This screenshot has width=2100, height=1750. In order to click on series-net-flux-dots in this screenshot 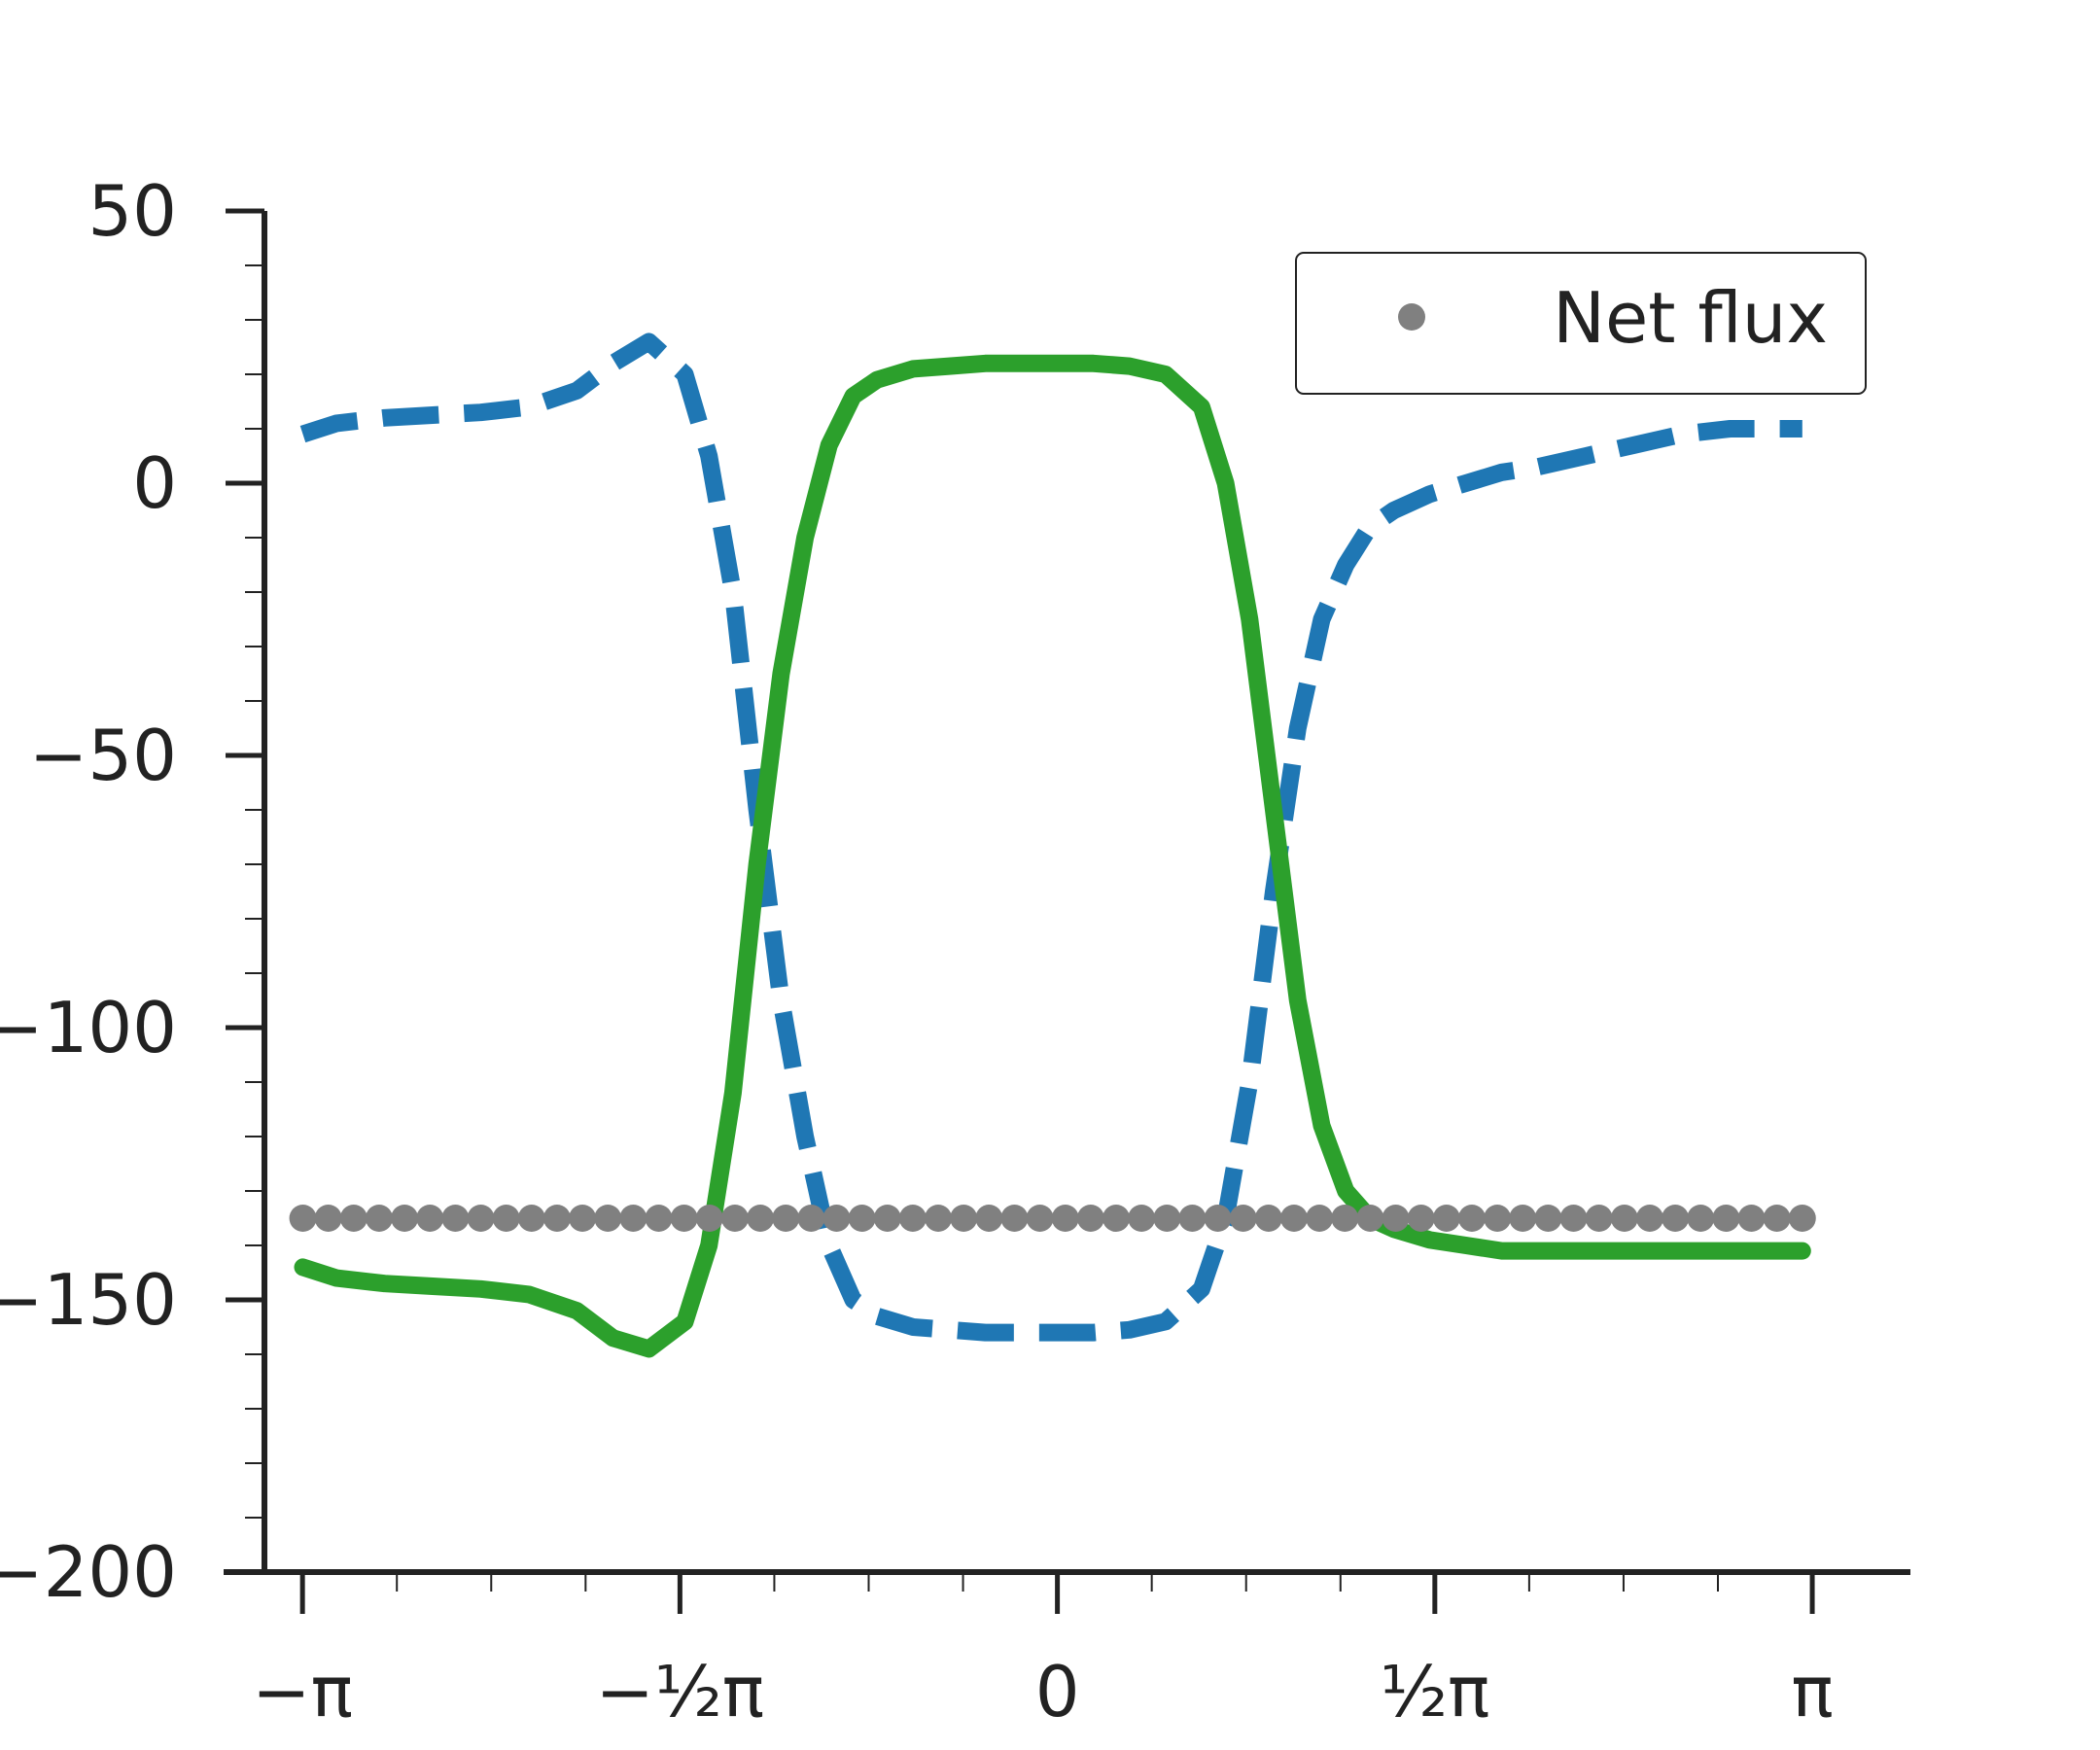, I will do `click(1052, 1218)`.